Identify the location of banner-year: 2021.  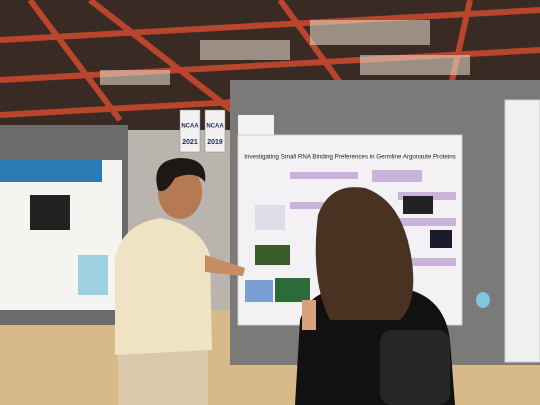
(190, 142).